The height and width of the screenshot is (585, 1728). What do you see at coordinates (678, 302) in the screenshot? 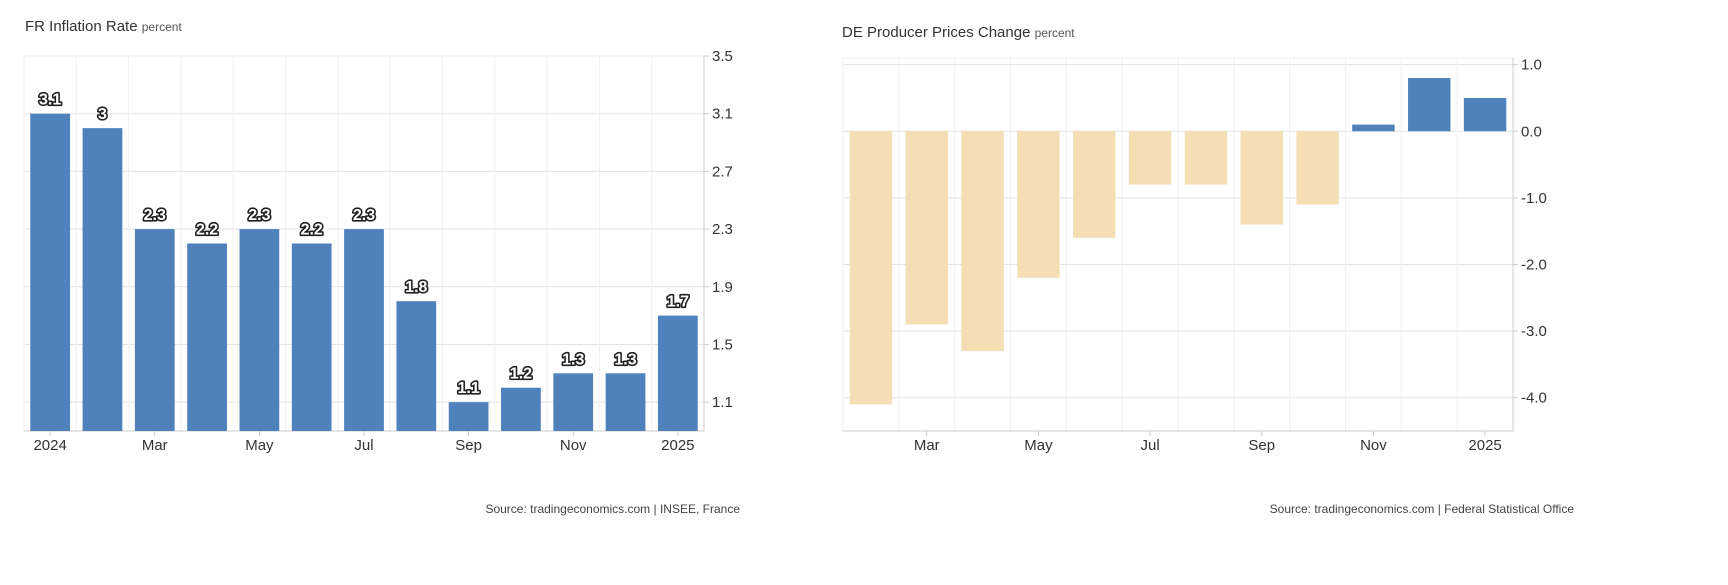
I see `data-label: 1.7` at bounding box center [678, 302].